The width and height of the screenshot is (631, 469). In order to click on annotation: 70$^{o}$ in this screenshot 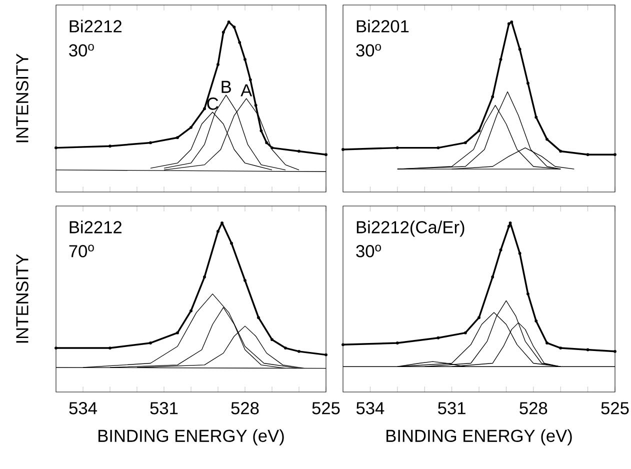, I will do `click(81, 251)`.